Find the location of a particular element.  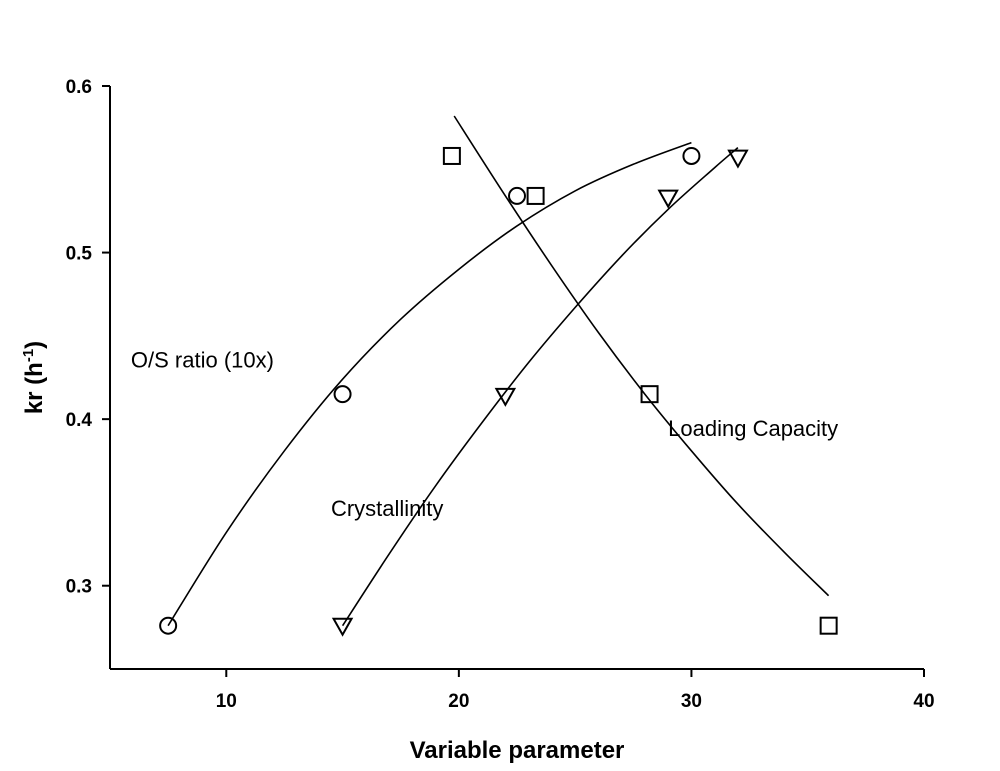

x-tick-label: 30 is located at coordinates (691, 701).